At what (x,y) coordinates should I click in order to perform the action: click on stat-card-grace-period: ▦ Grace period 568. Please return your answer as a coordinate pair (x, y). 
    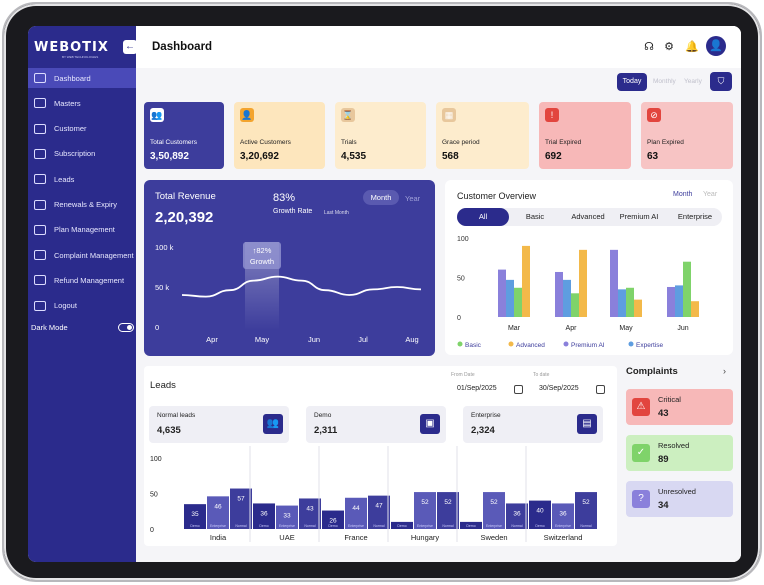
    Looking at the image, I should click on (482, 135).